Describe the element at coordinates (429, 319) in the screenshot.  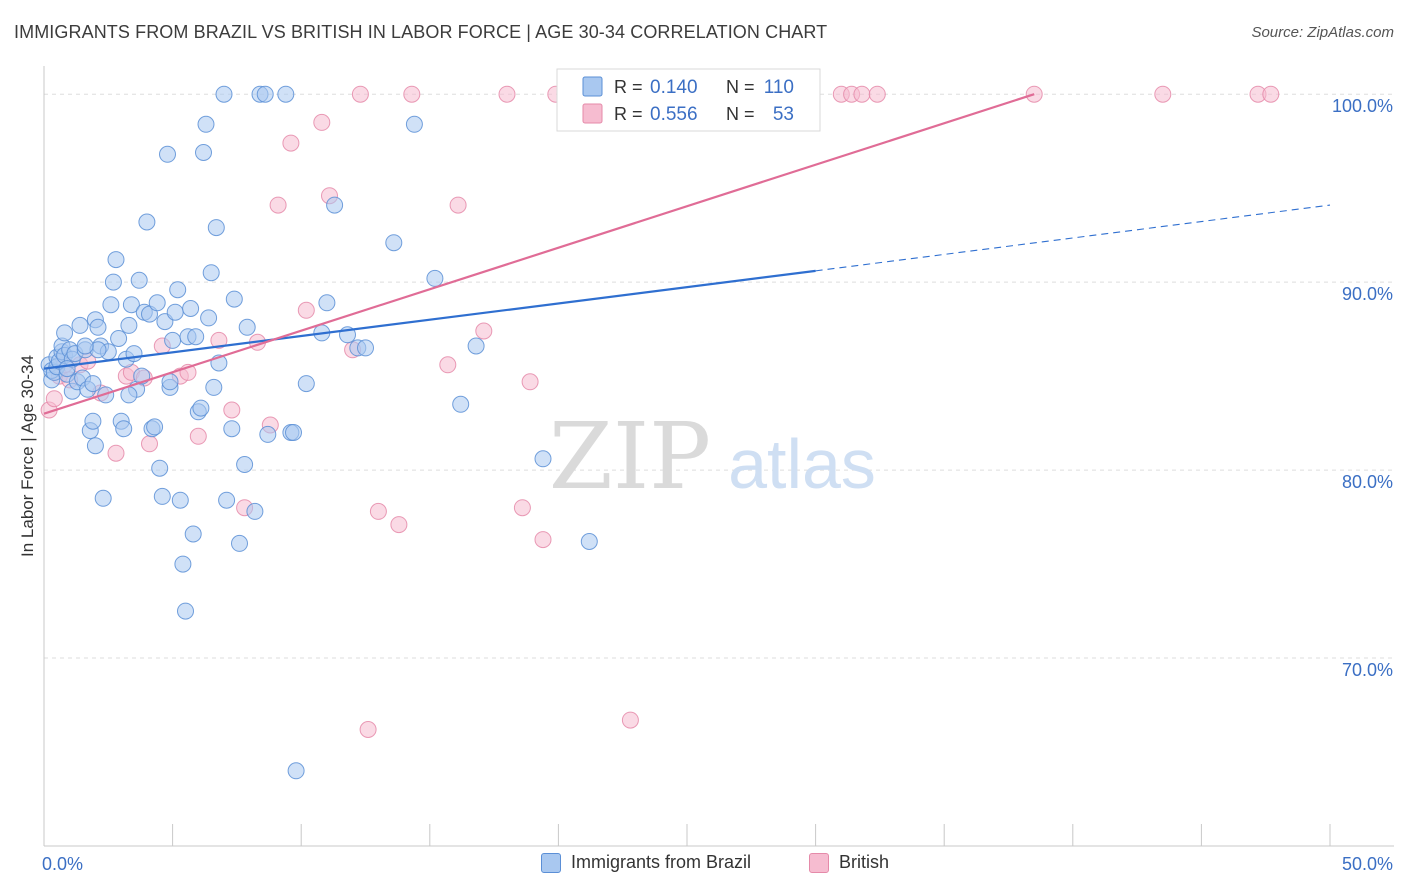
I see `trend-line-brazil` at that location.